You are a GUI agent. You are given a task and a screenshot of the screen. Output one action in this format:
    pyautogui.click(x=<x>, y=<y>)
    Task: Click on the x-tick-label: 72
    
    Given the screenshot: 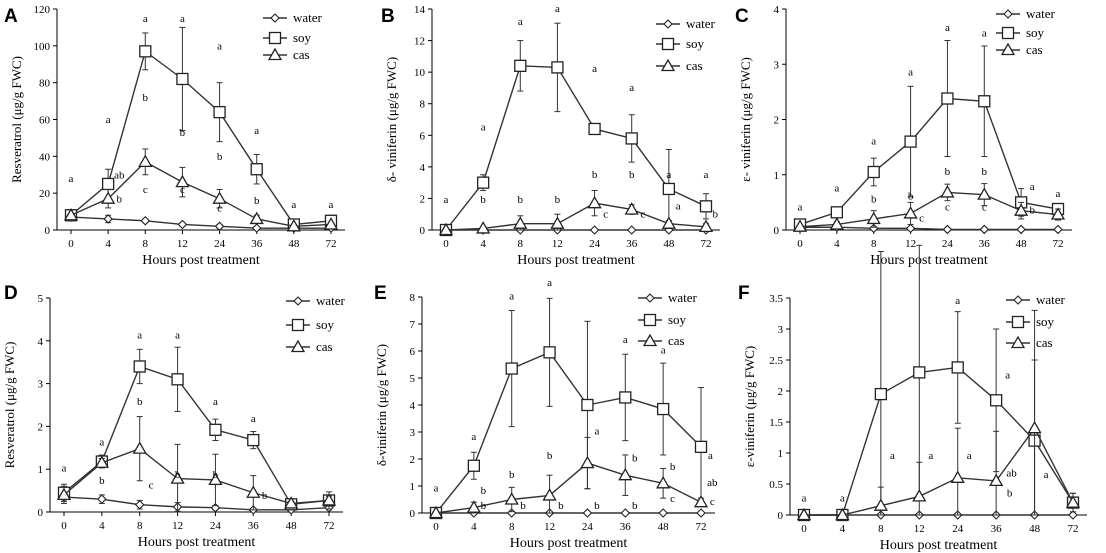 What is the action you would take?
    pyautogui.click(x=701, y=527)
    